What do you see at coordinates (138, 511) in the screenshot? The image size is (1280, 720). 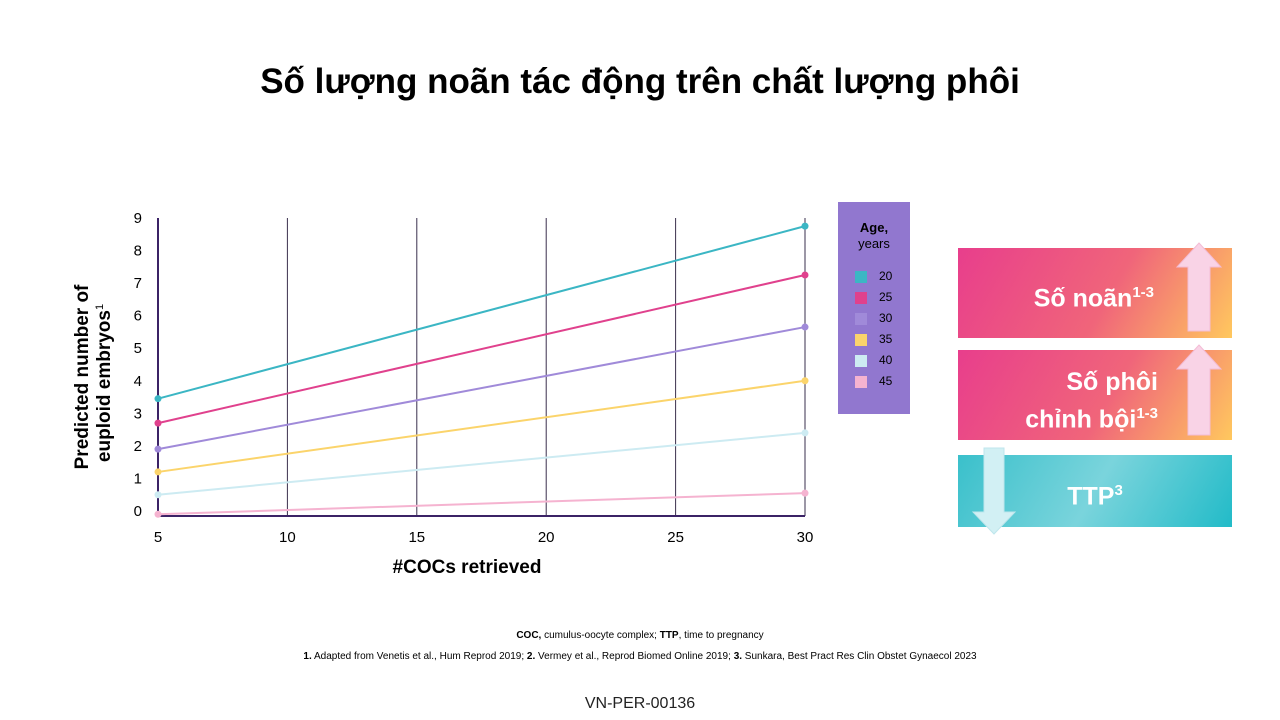 I see `y-tick-0: 0` at bounding box center [138, 511].